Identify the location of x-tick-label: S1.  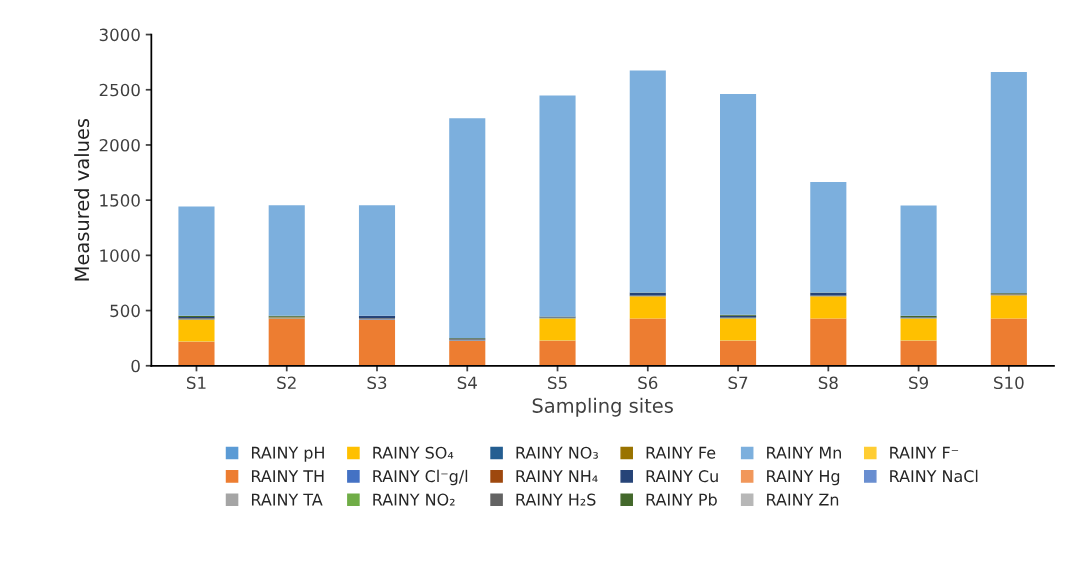
(196, 383).